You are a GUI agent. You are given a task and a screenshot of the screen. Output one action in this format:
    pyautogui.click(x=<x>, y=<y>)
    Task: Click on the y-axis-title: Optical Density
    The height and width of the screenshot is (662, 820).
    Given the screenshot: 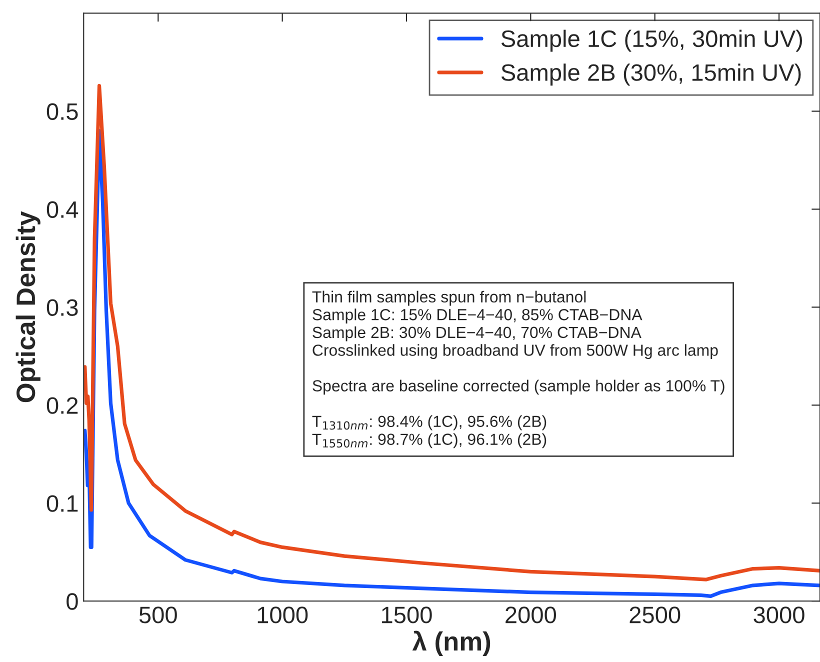 What is the action you would take?
    pyautogui.click(x=28, y=306)
    